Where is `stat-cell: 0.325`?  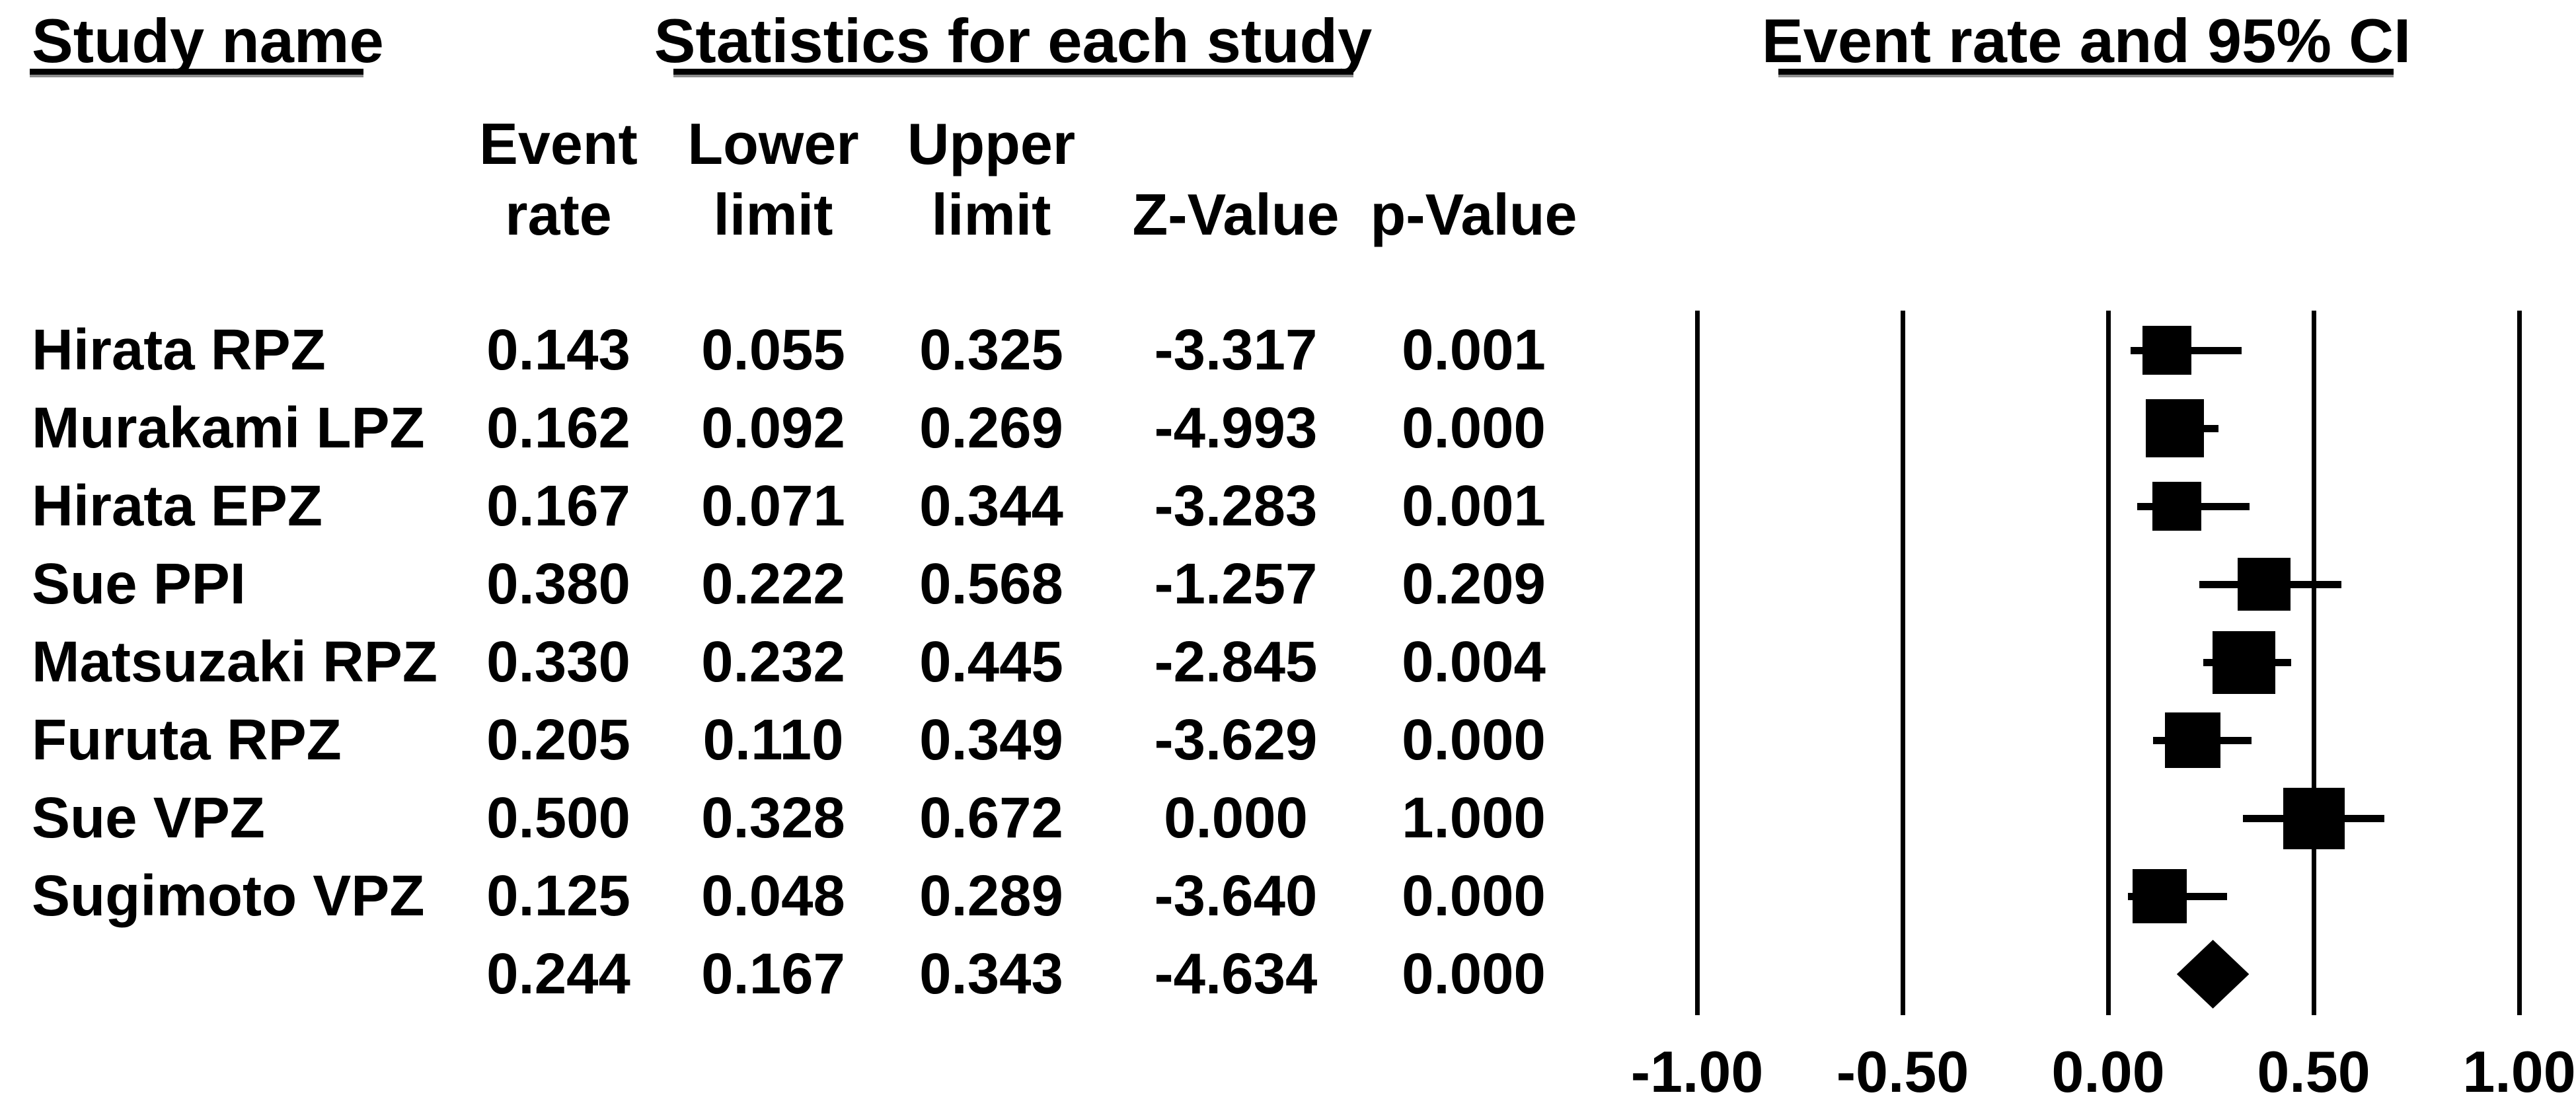
stat-cell: 0.325 is located at coordinates (991, 350).